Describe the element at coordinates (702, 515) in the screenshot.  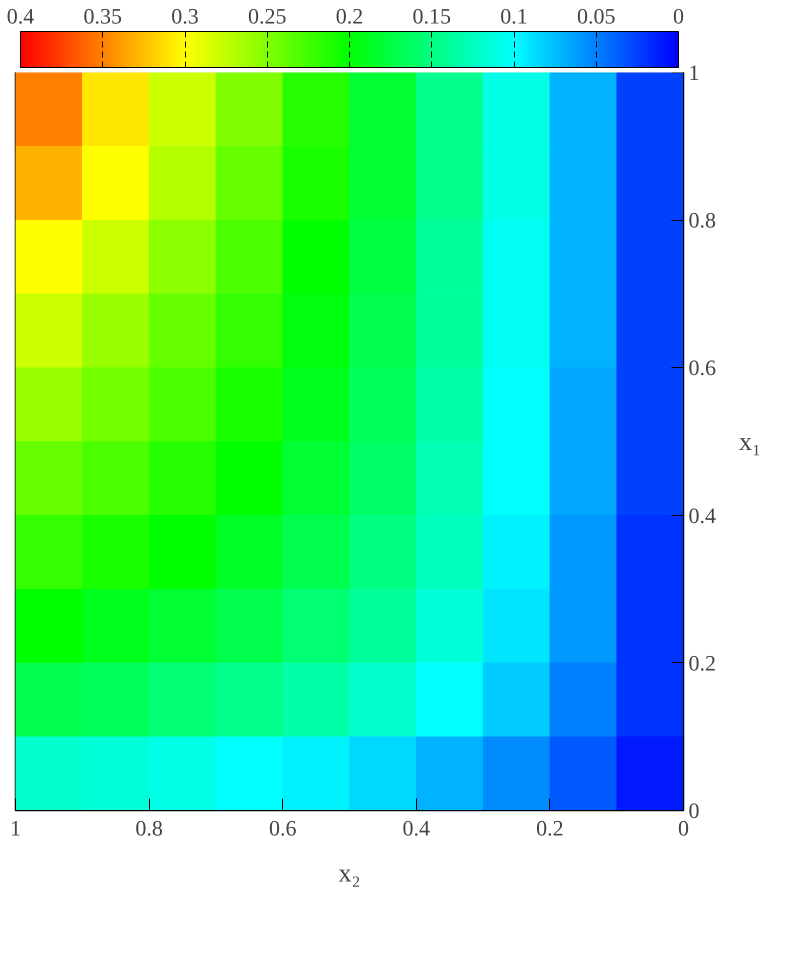
I see `y-tick-label: 0.4` at that location.